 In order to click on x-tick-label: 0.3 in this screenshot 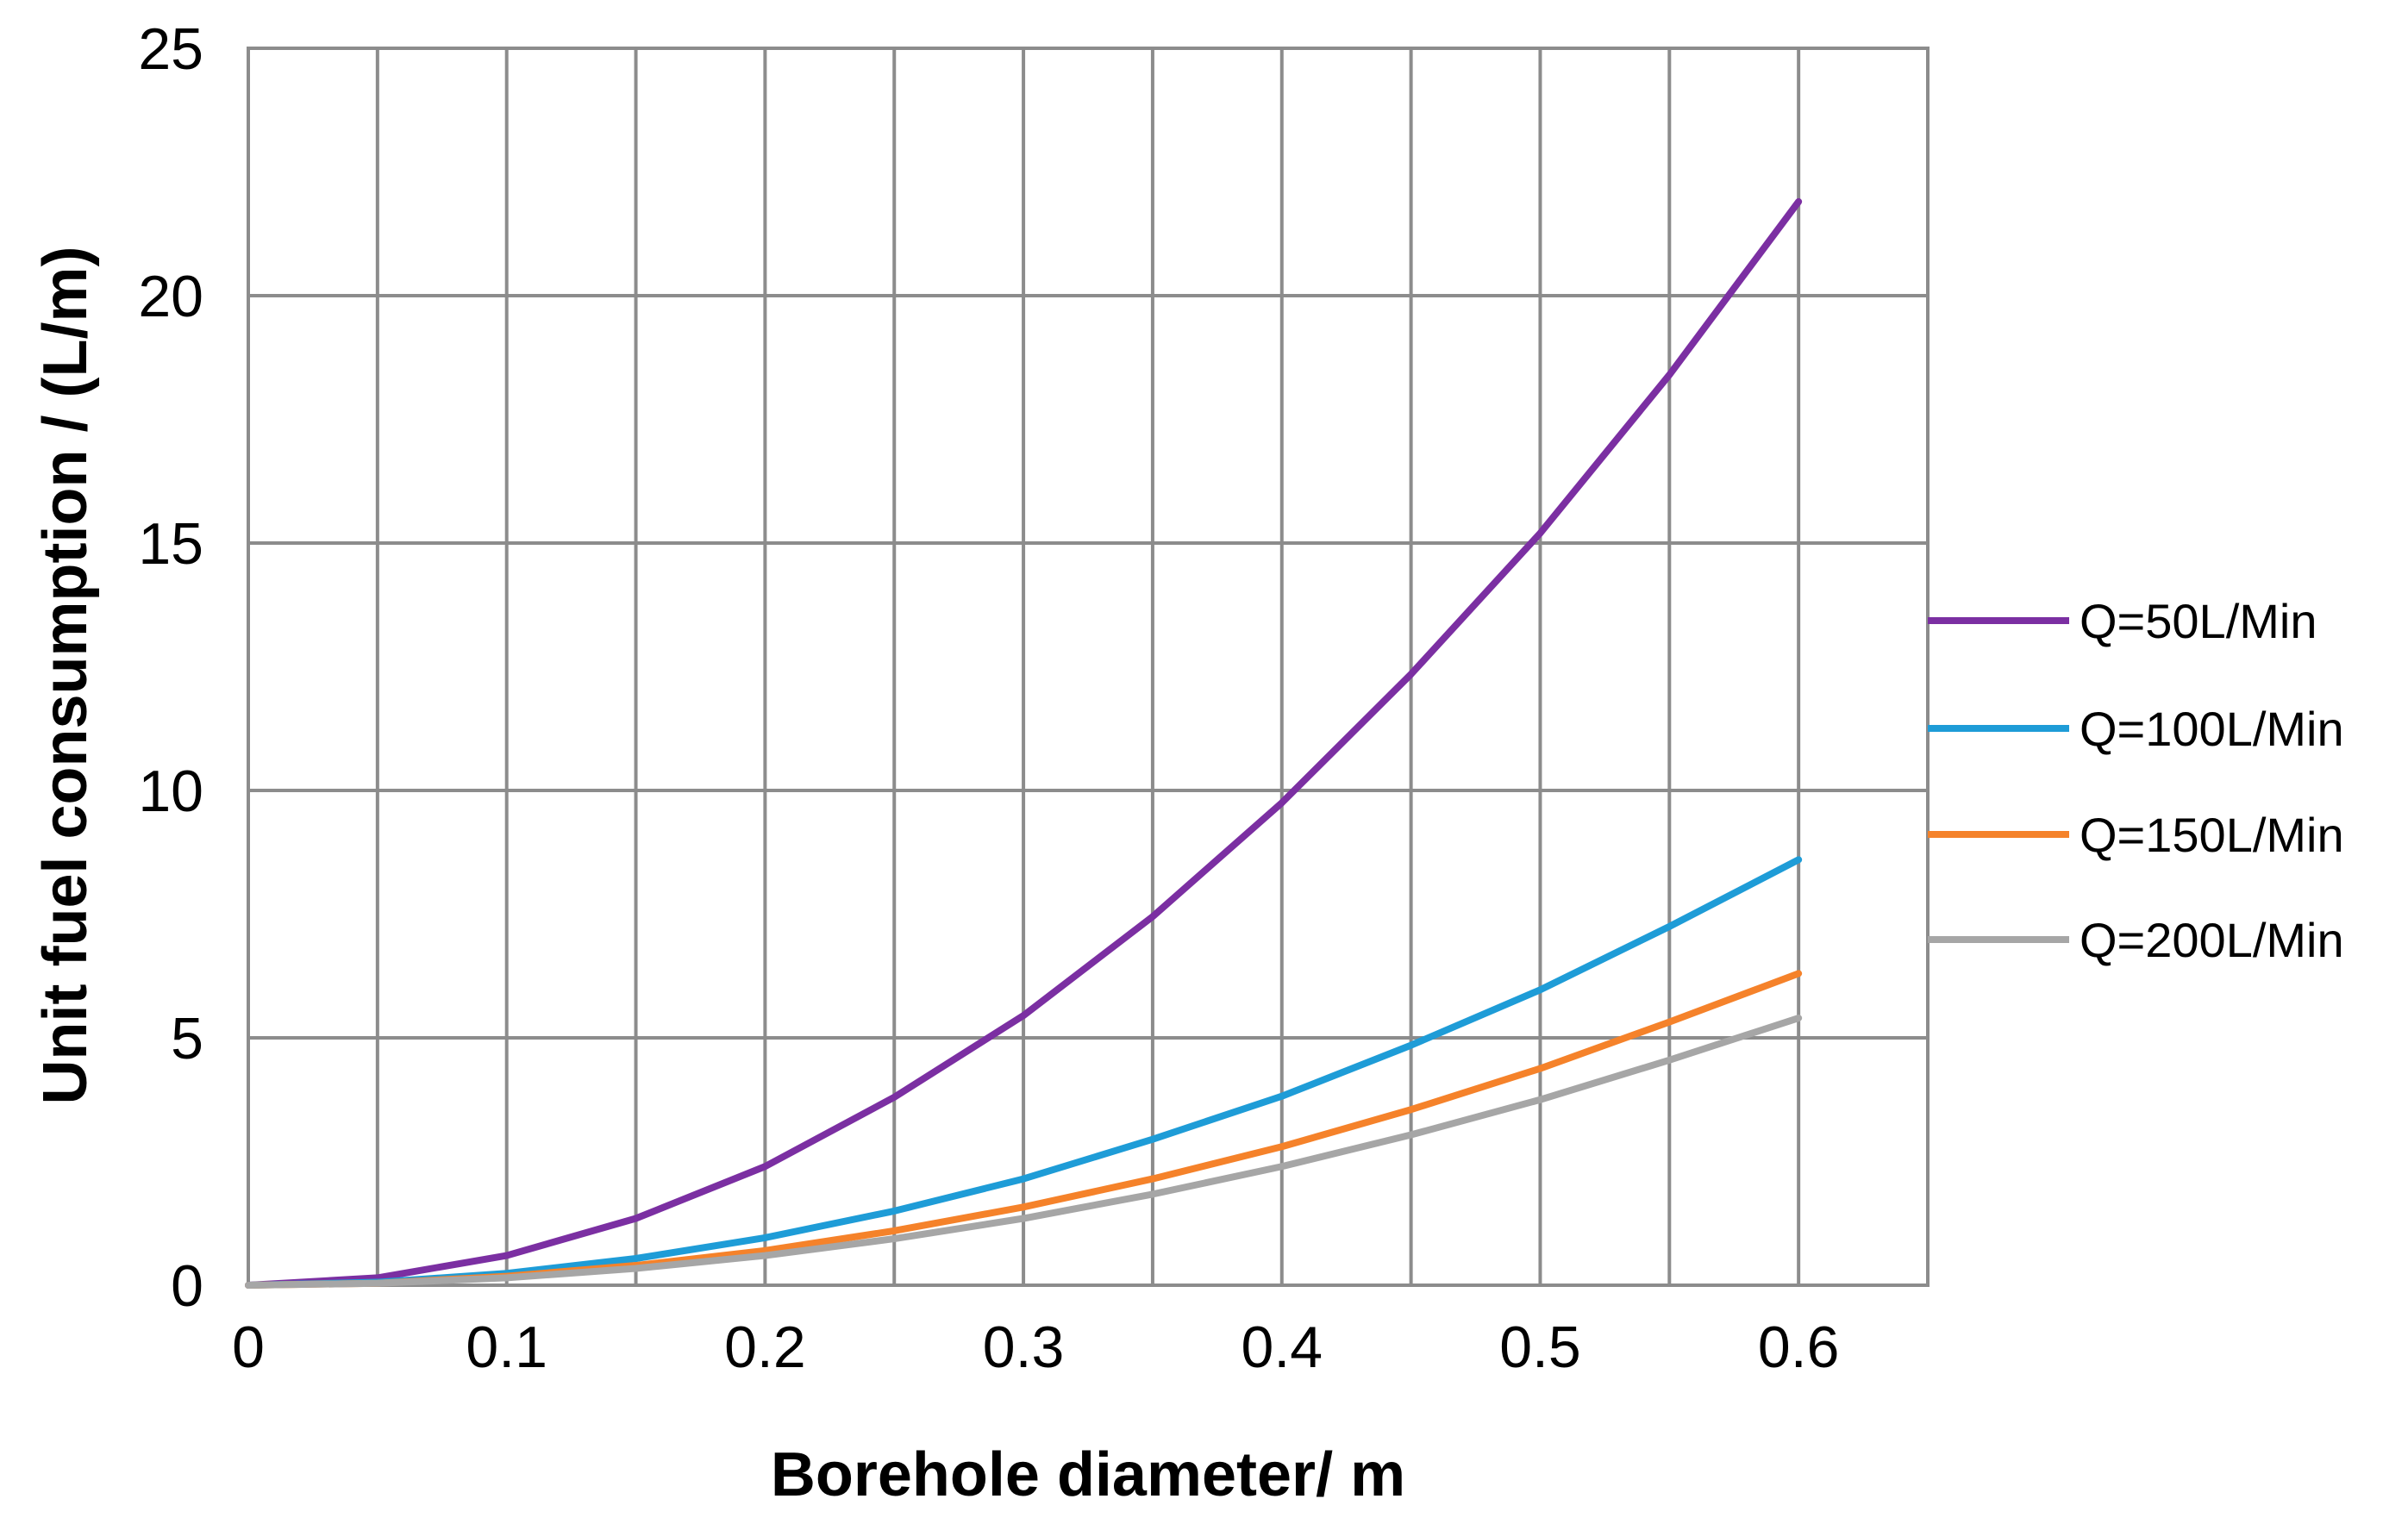, I will do `click(1024, 1347)`.